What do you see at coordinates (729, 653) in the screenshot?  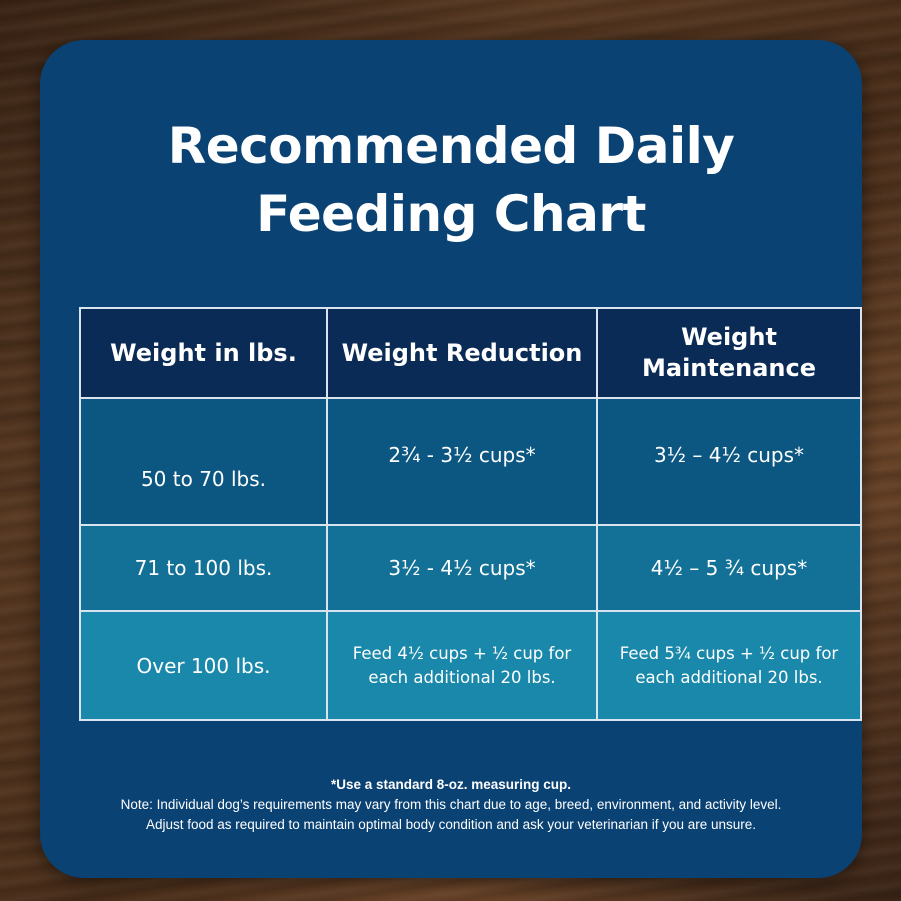 I see `cell-maintenance-line1: Feed 5¾ cups + ½ cup for` at bounding box center [729, 653].